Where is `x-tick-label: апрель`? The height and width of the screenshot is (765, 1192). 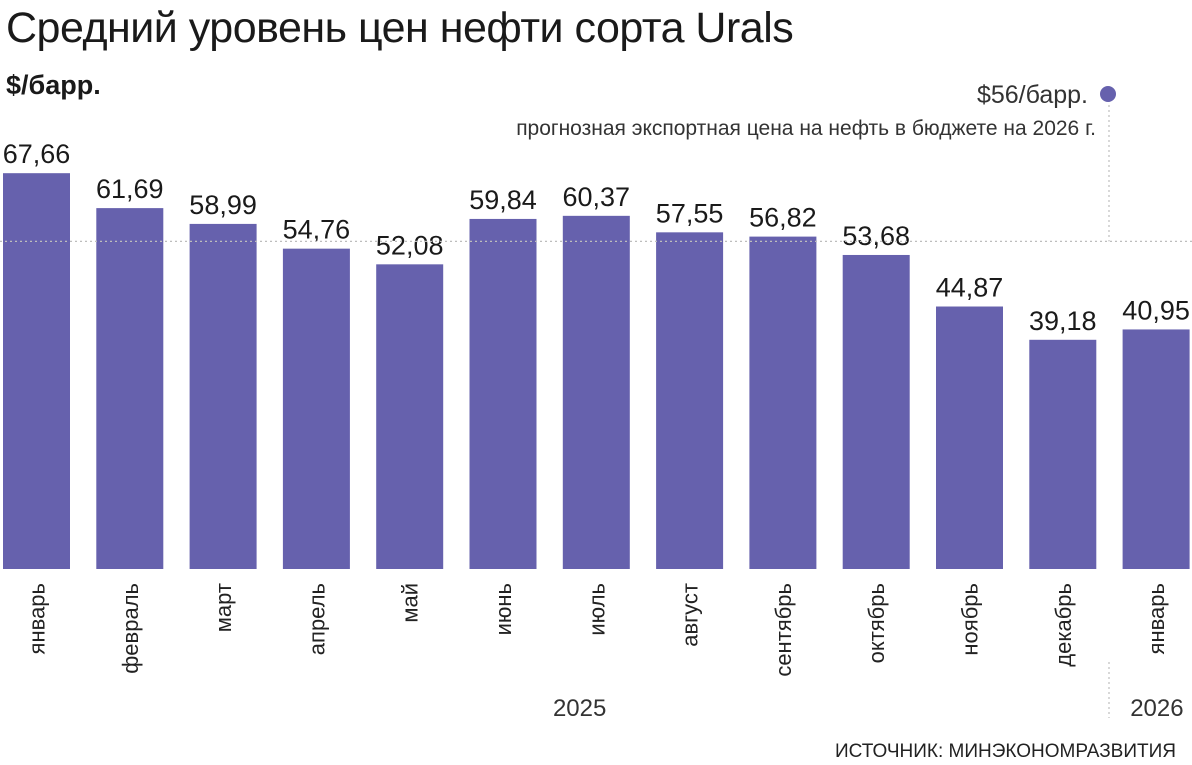 x-tick-label: апрель is located at coordinates (316, 619).